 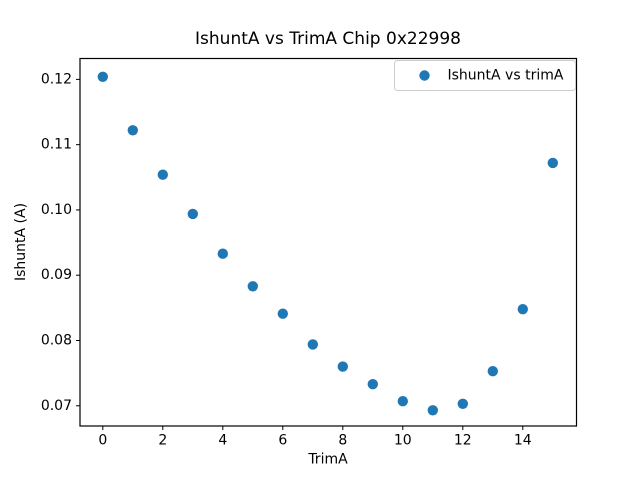 What do you see at coordinates (56, 340) in the screenshot?
I see `y-tick-label: 0.08` at bounding box center [56, 340].